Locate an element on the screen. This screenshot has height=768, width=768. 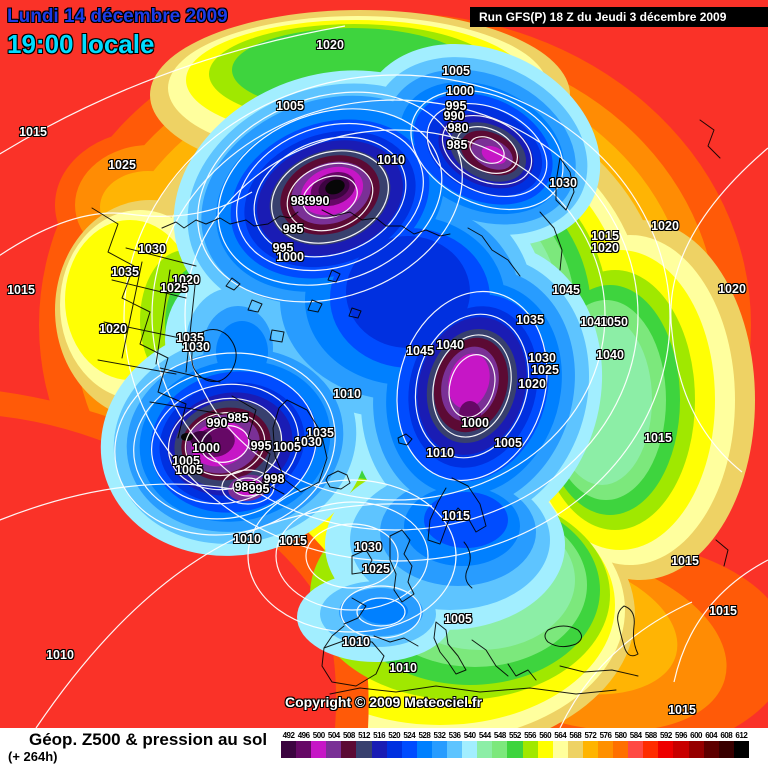
legend-cell: 540 is located at coordinates (470, 744).